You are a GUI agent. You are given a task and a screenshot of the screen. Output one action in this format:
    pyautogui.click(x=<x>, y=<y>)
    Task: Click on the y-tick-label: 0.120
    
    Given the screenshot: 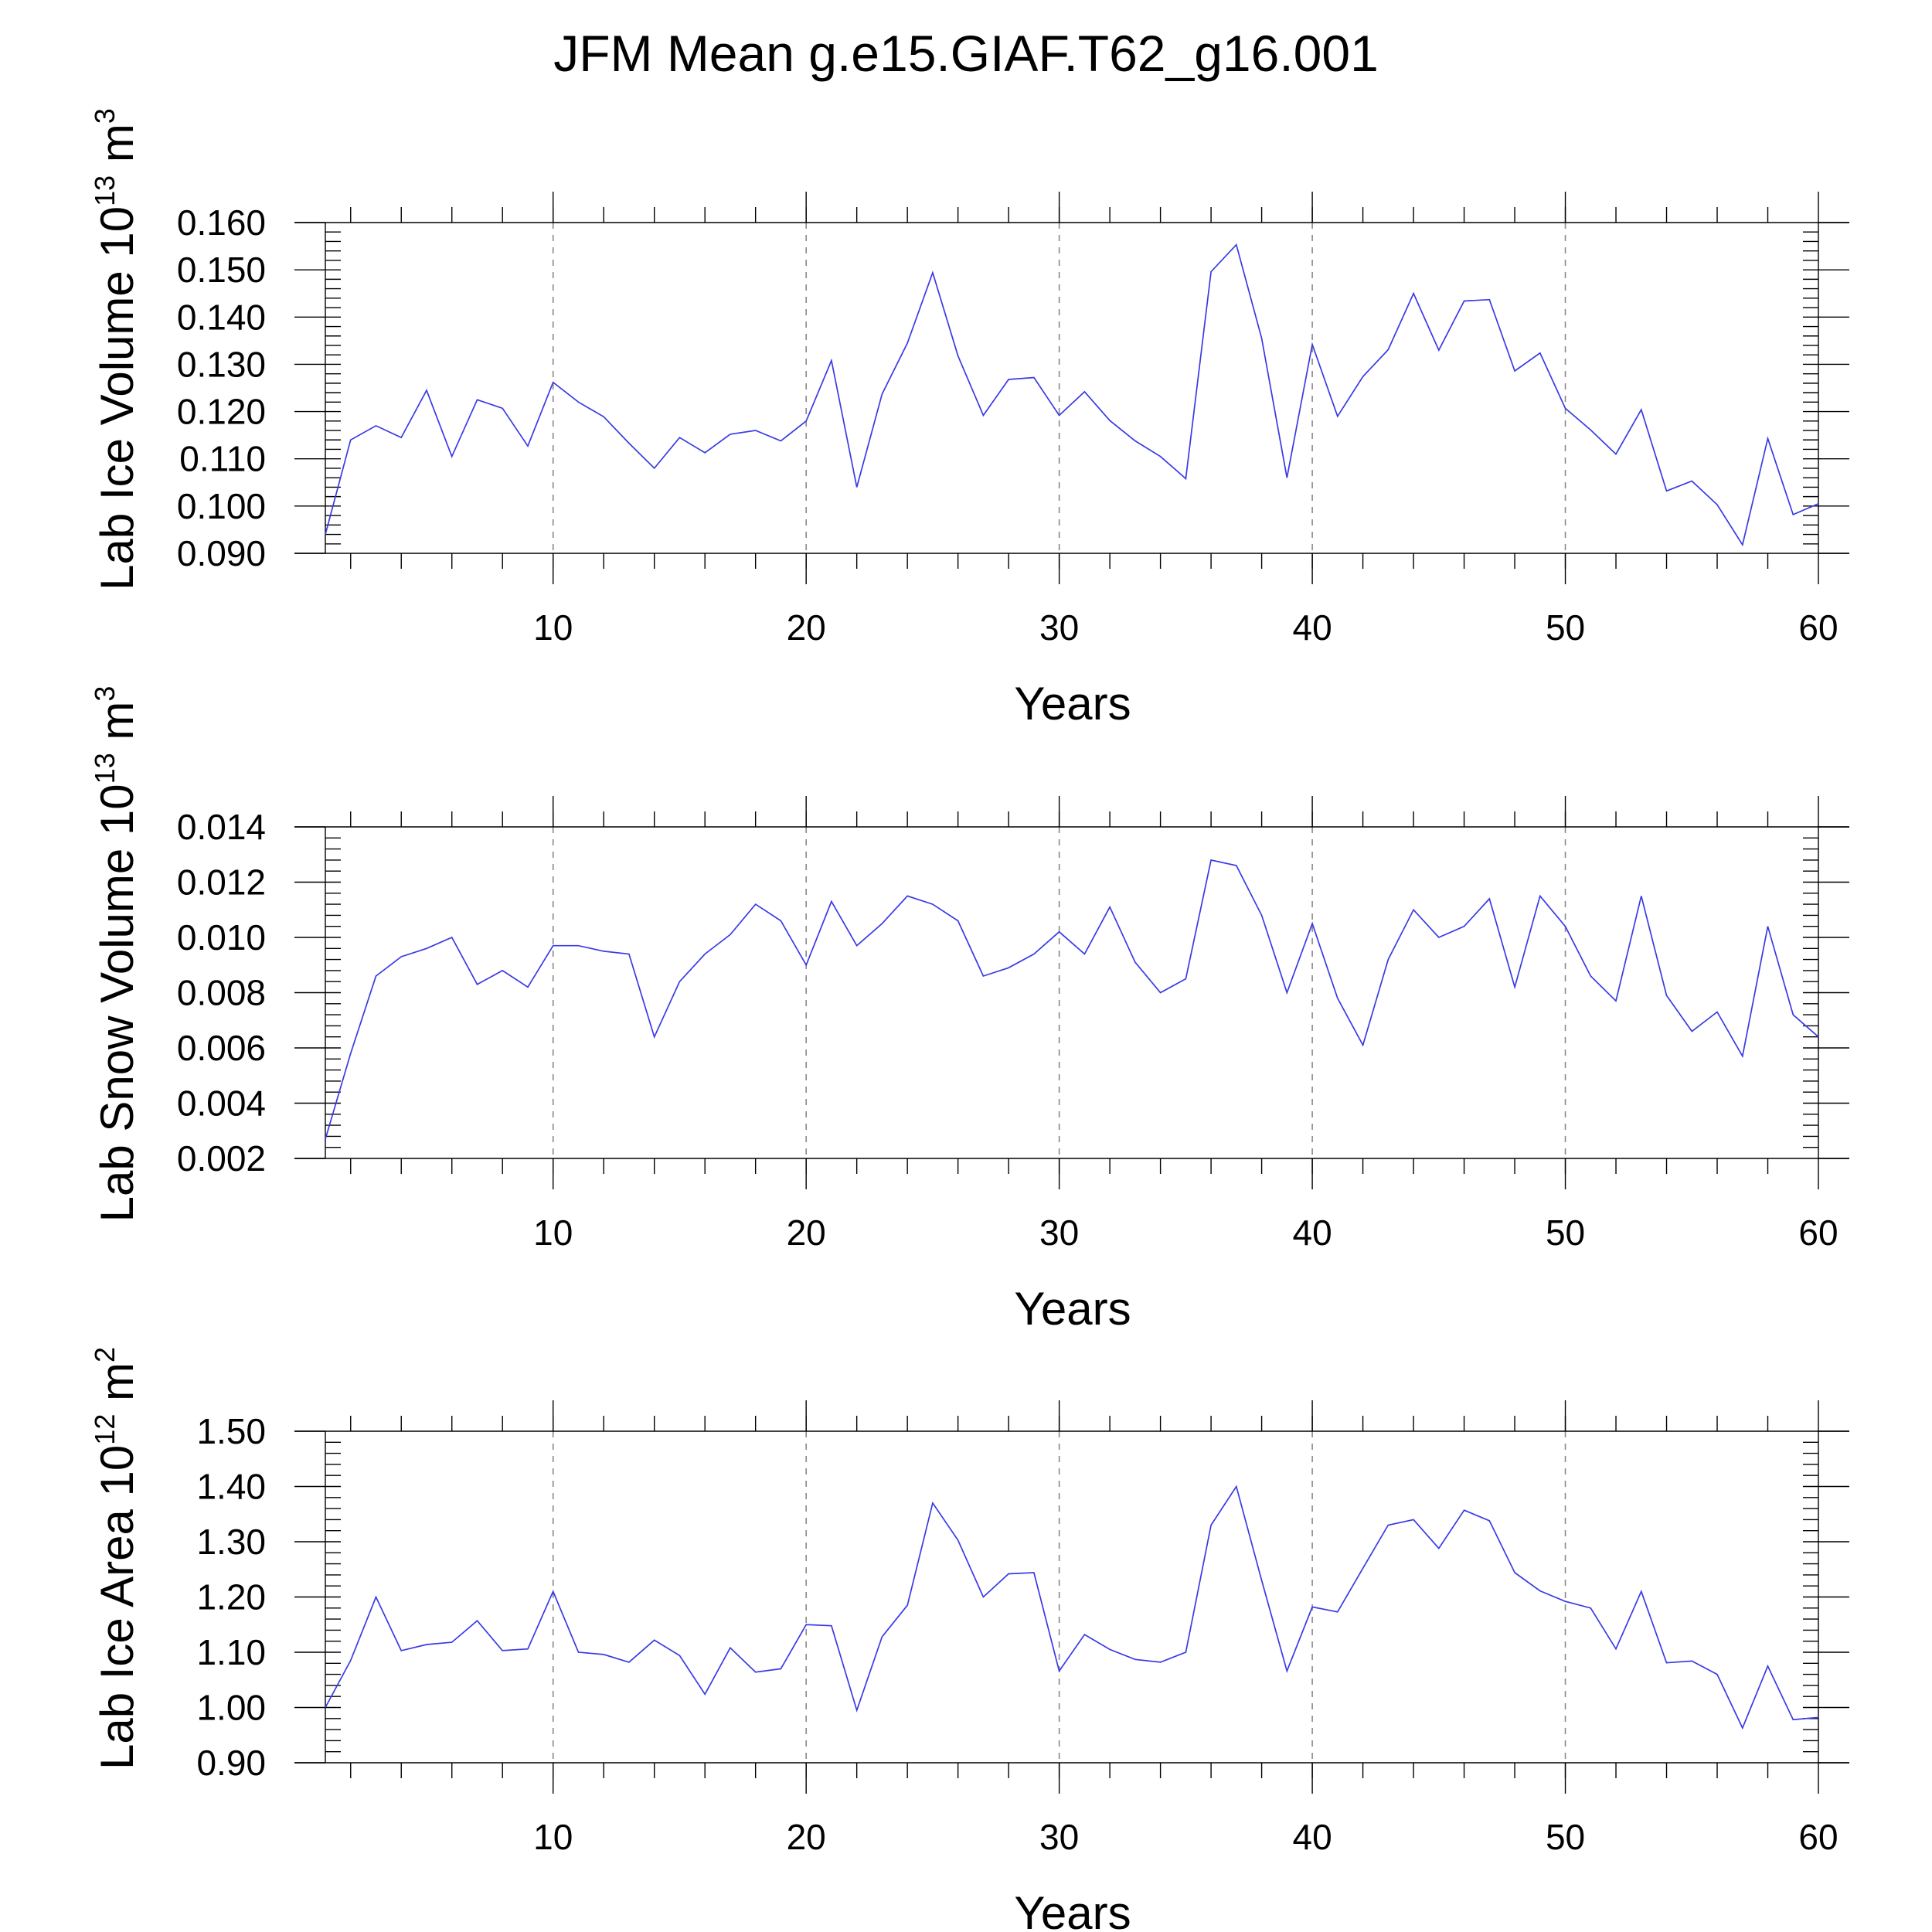 What is the action you would take?
    pyautogui.click(x=221, y=412)
    